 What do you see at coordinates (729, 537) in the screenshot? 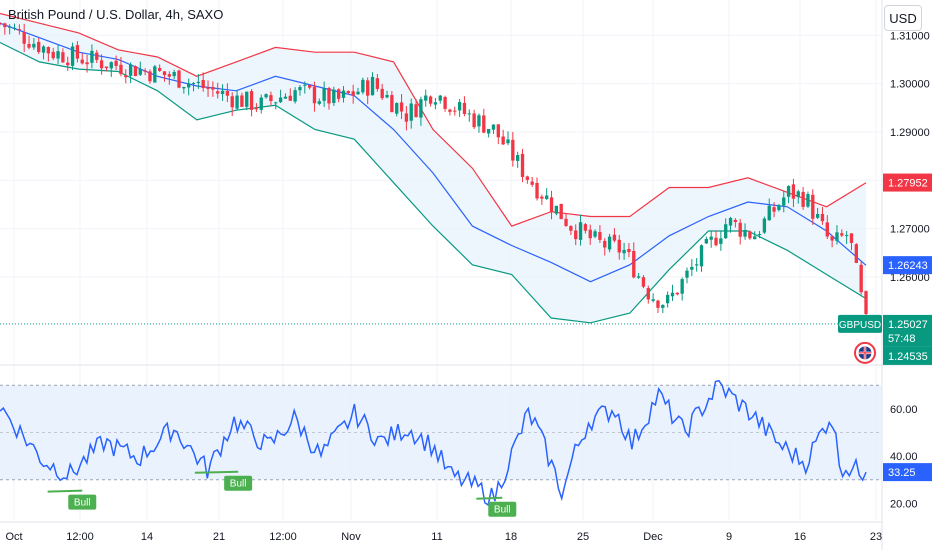
I see `time-axis-tick-label: 9` at bounding box center [729, 537].